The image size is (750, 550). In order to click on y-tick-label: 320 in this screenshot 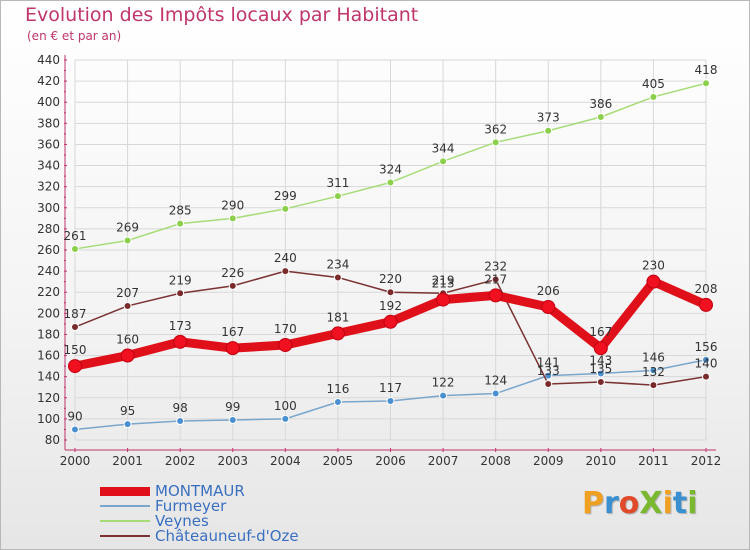, I will do `click(48, 187)`.